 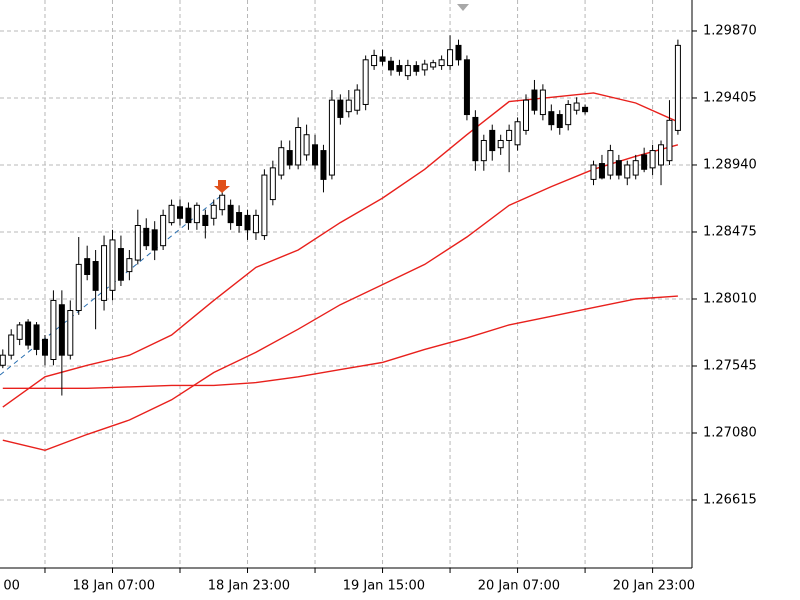 What do you see at coordinates (519, 586) in the screenshot?
I see `x-tick-label: 20 Jan 07:00` at bounding box center [519, 586].